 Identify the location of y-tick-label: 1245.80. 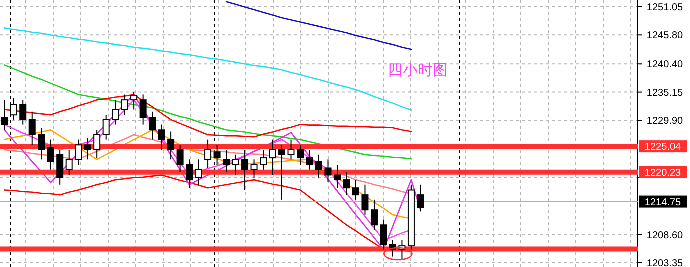
(665, 36).